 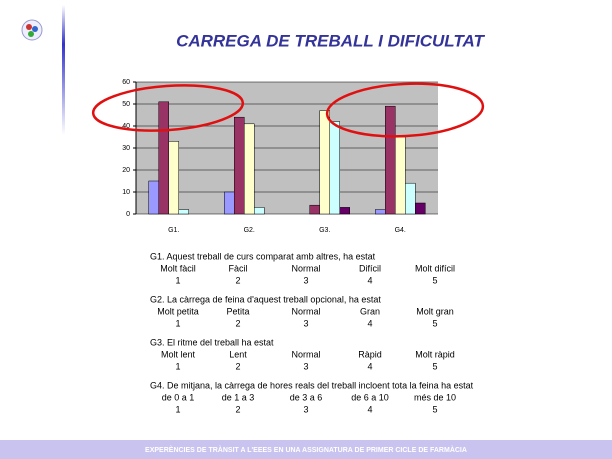 I want to click on option-label: Ràpid, so click(x=370, y=354).